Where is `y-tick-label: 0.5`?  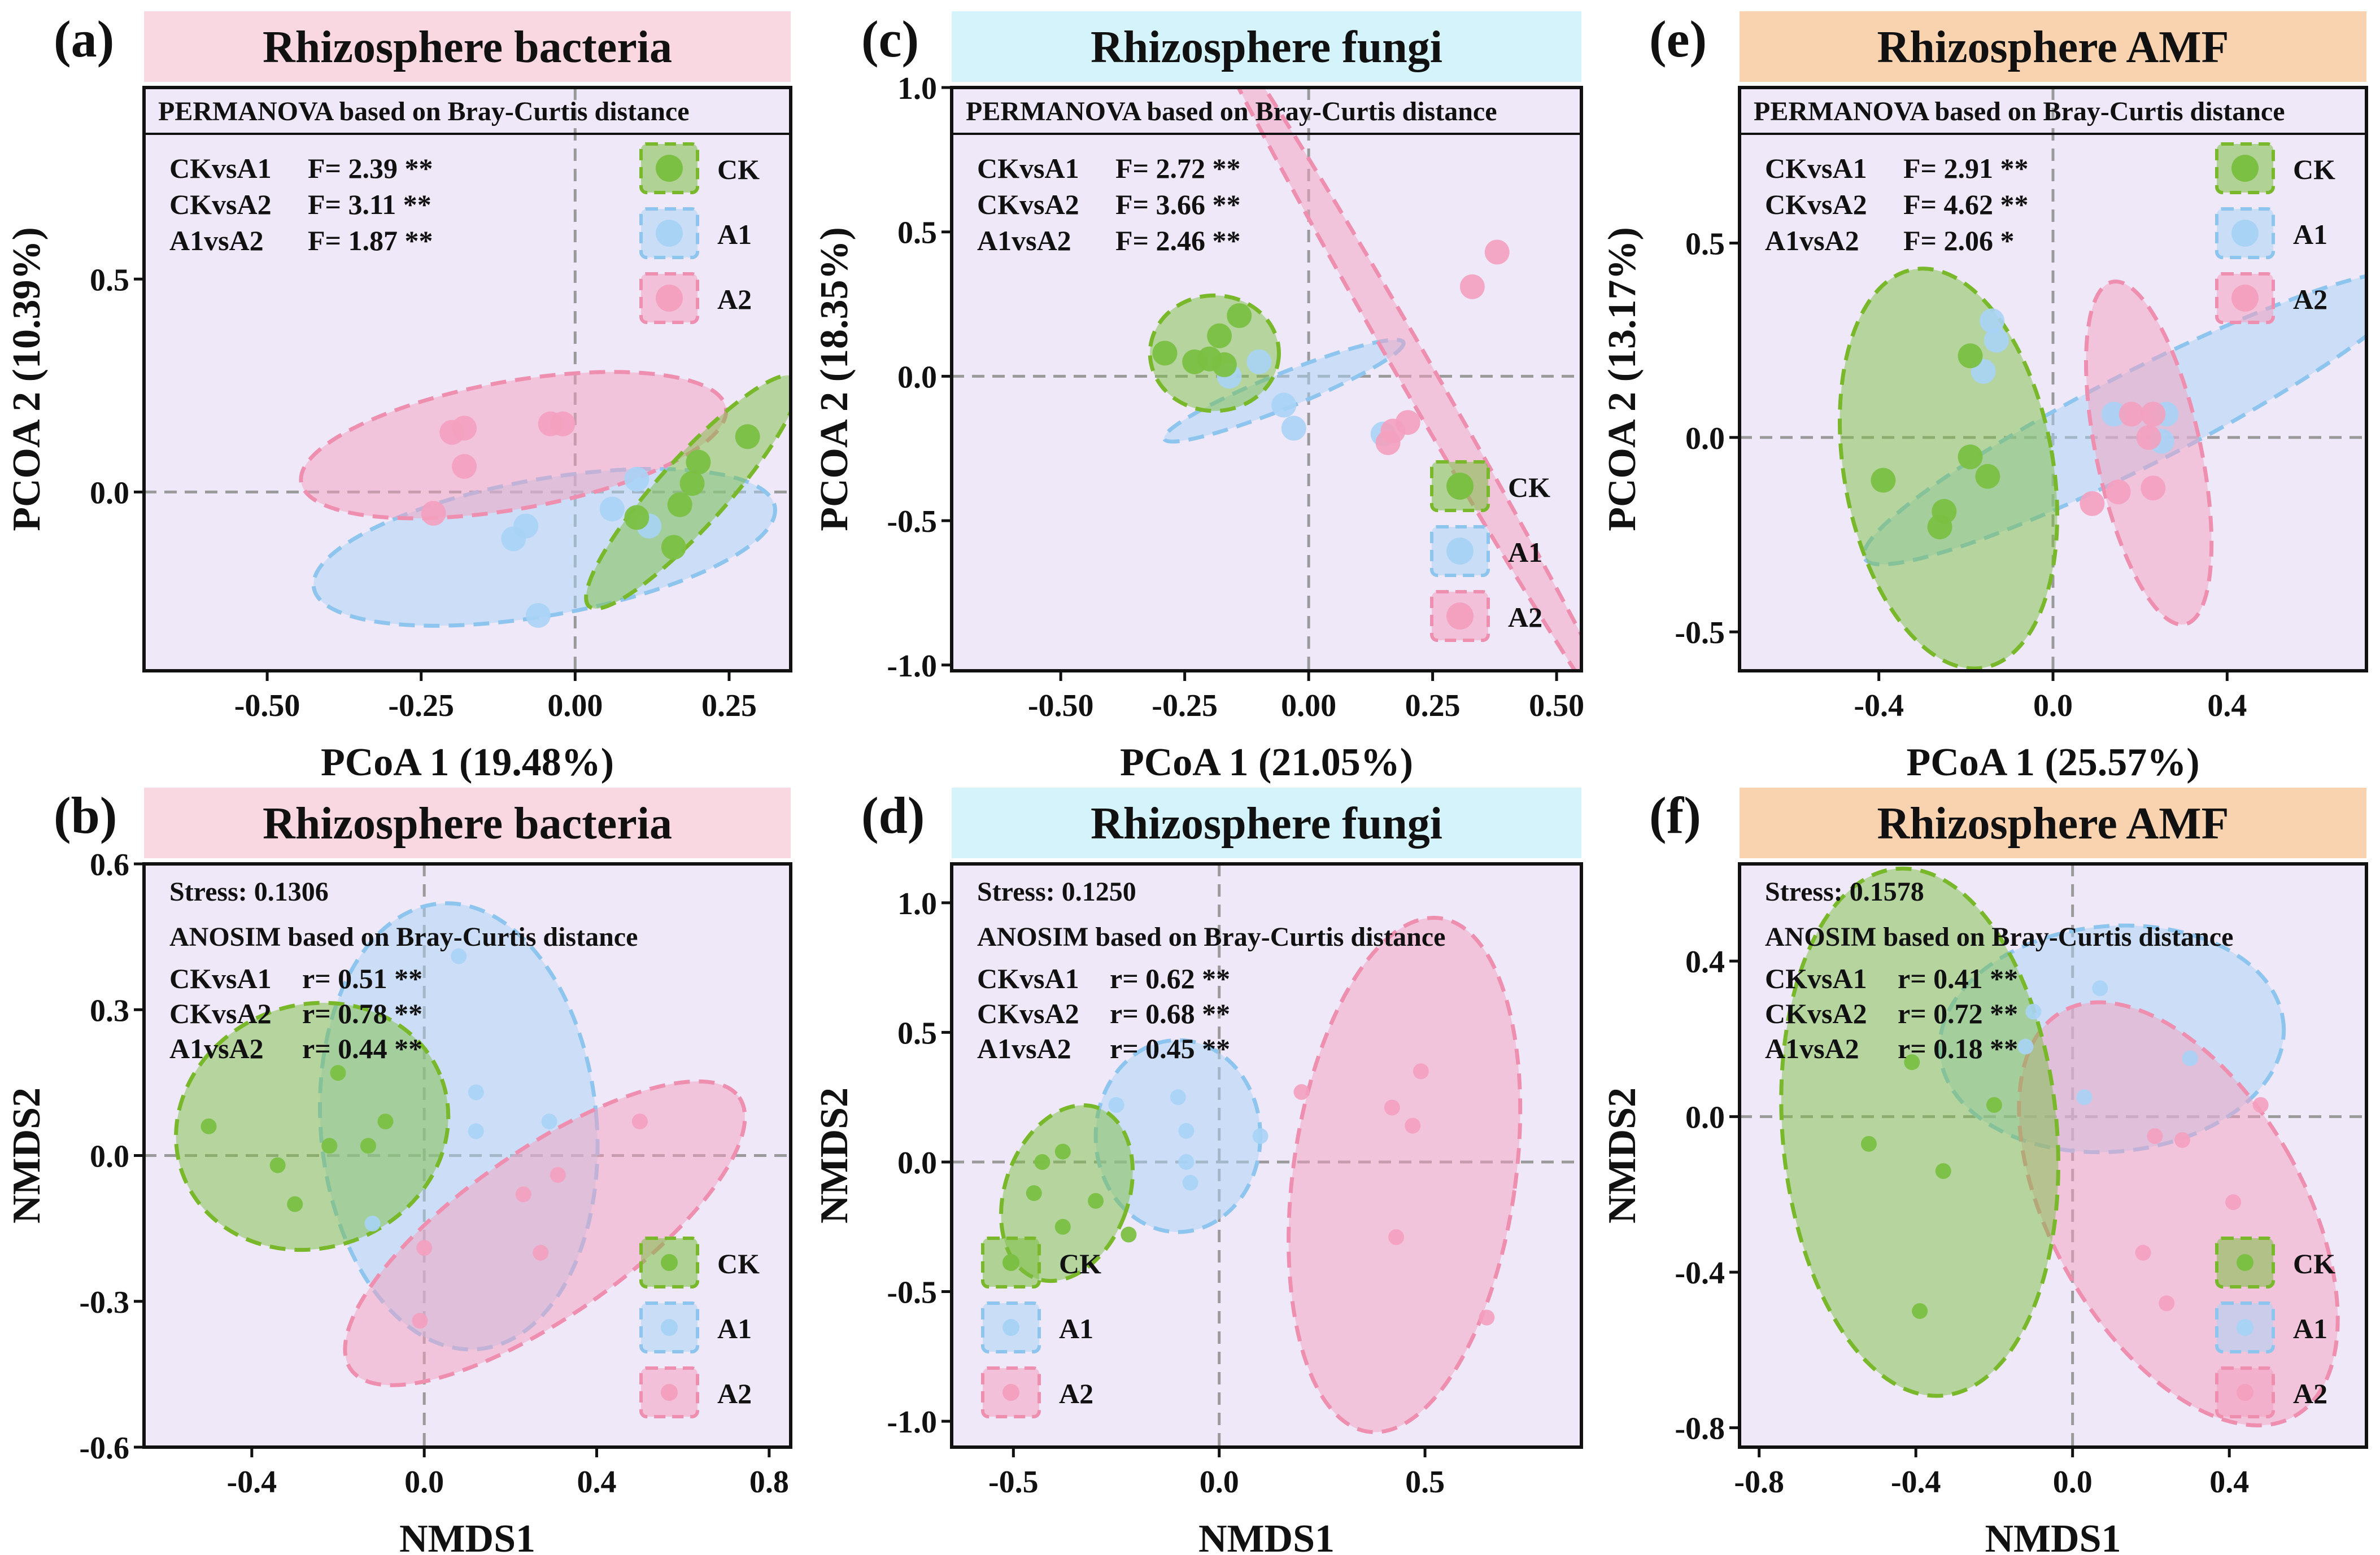
y-tick-label: 0.5 is located at coordinates (1705, 243).